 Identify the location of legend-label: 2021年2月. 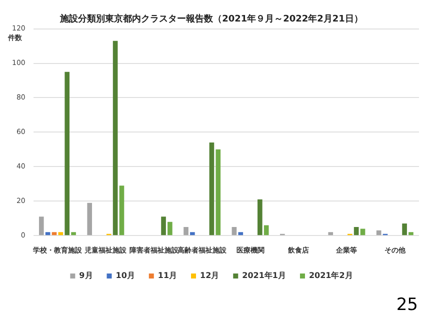
(330, 275).